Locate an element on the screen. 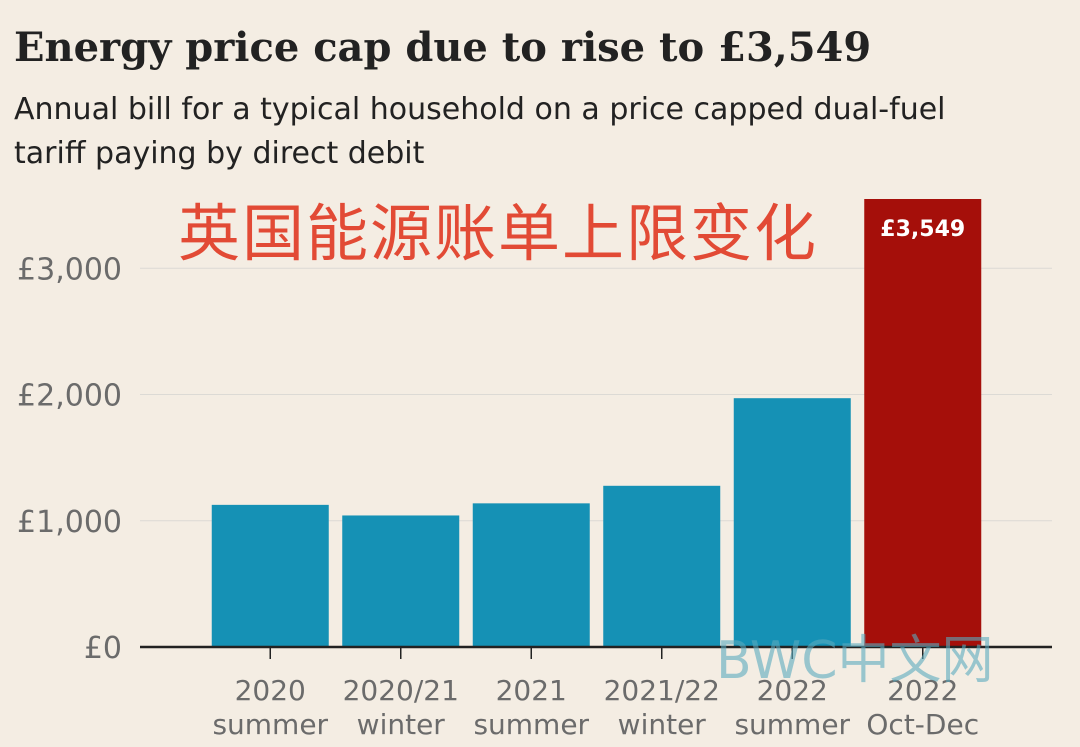  x-tick-label: 2020 is located at coordinates (270, 690).